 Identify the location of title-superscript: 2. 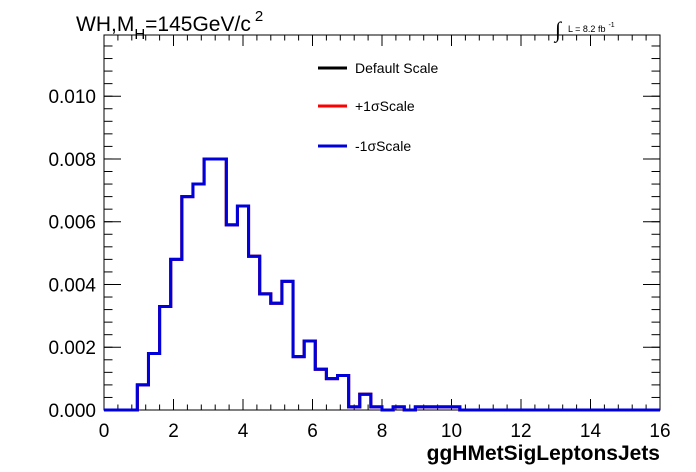
(259, 16).